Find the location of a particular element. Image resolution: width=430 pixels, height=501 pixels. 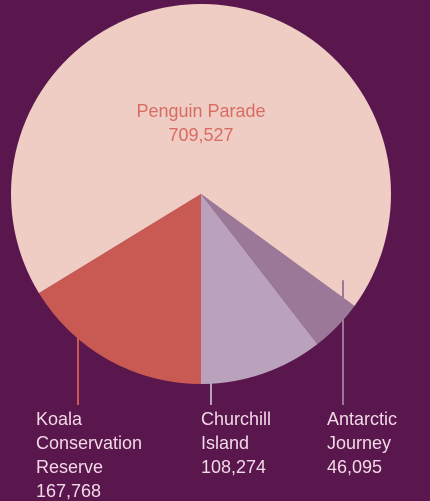

slice-label: Penguin Parade is located at coordinates (200, 111).